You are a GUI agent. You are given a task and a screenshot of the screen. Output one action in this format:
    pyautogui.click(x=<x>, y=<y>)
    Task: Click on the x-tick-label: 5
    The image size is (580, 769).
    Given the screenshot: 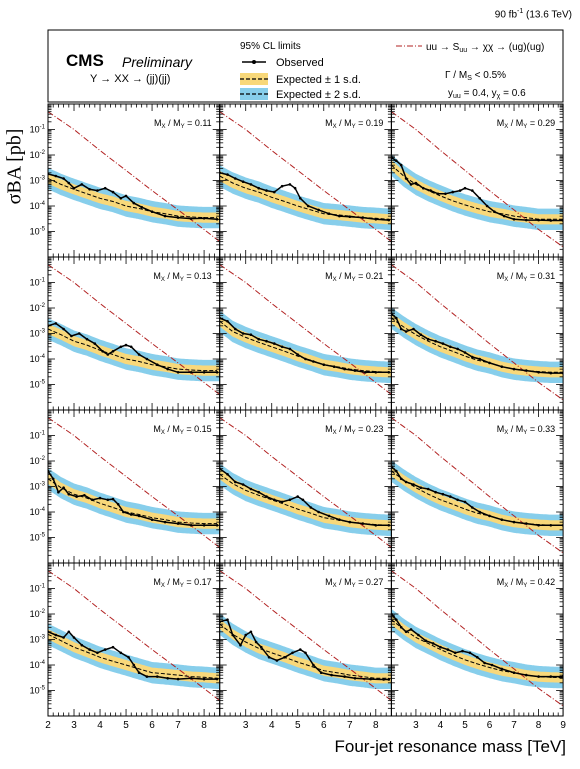 What is the action you would take?
    pyautogui.click(x=465, y=725)
    